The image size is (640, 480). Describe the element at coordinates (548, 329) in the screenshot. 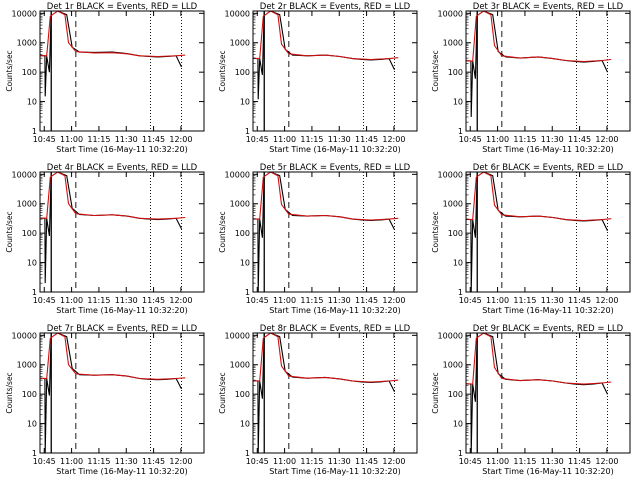

I see `panel-title: Det 9r BLACK = Events, RED = LLD` at that location.